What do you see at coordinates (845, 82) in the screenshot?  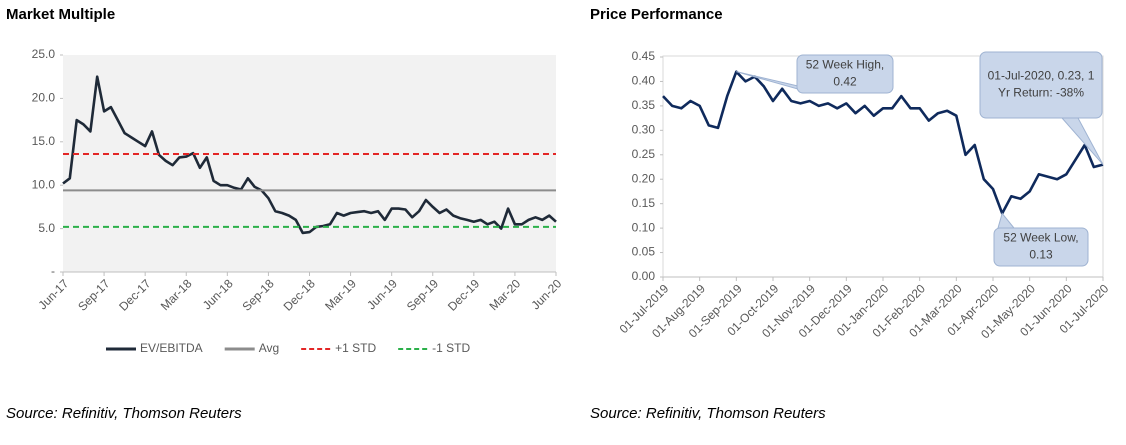 I see `callout-text: 0.42` at bounding box center [845, 82].